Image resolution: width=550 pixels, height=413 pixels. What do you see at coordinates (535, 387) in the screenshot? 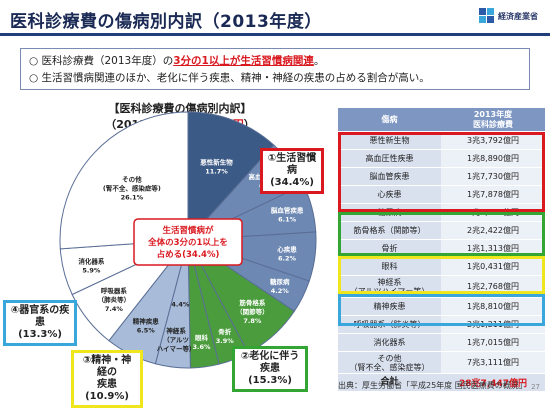
I see `page-number: 27` at bounding box center [535, 387].